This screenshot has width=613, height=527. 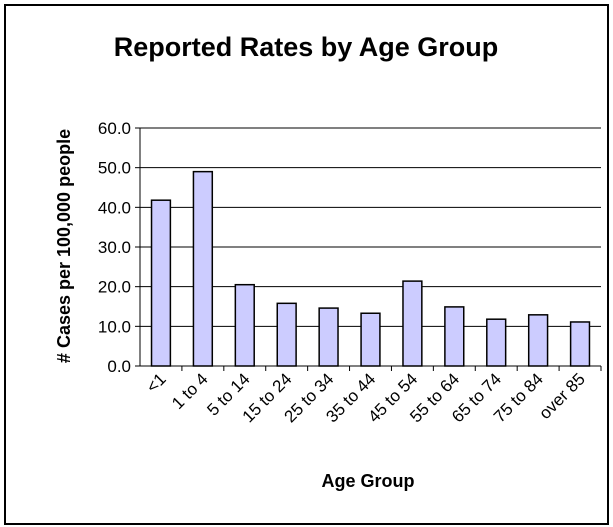 I want to click on y-tick-label: 30.0, so click(x=114, y=247).